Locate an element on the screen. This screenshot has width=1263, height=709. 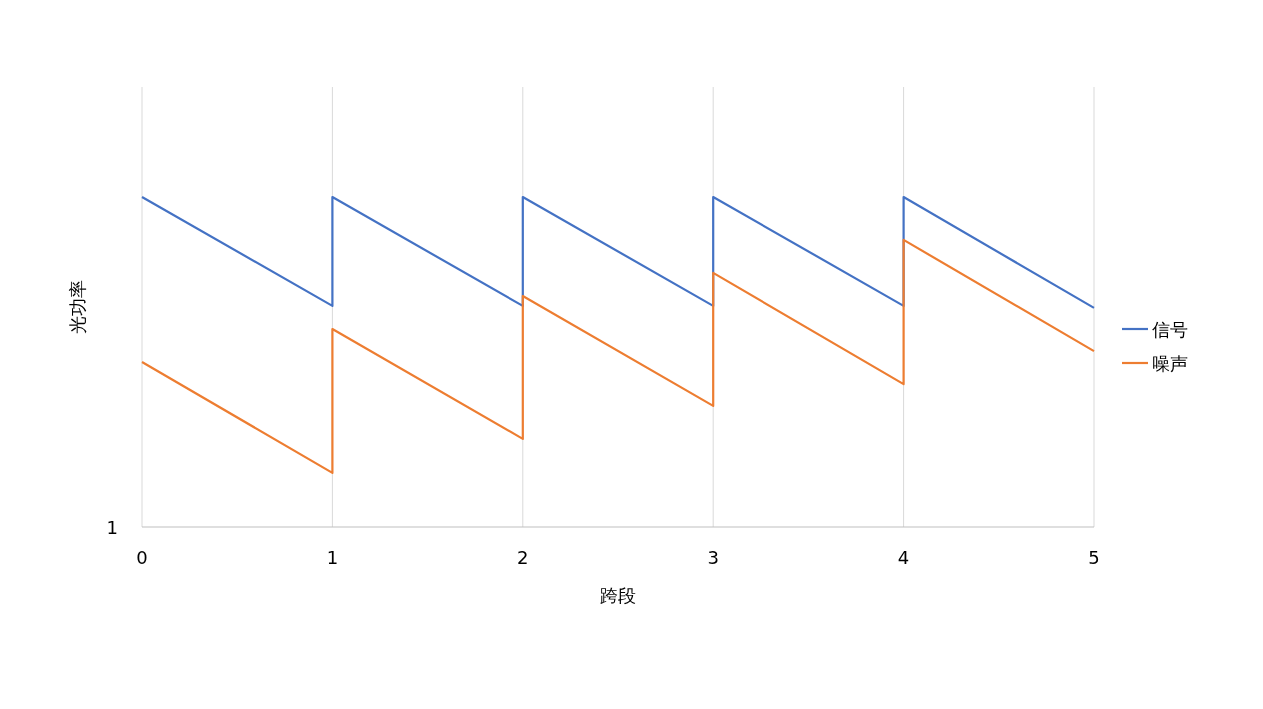
x-axis-title: 跨段 is located at coordinates (618, 595).